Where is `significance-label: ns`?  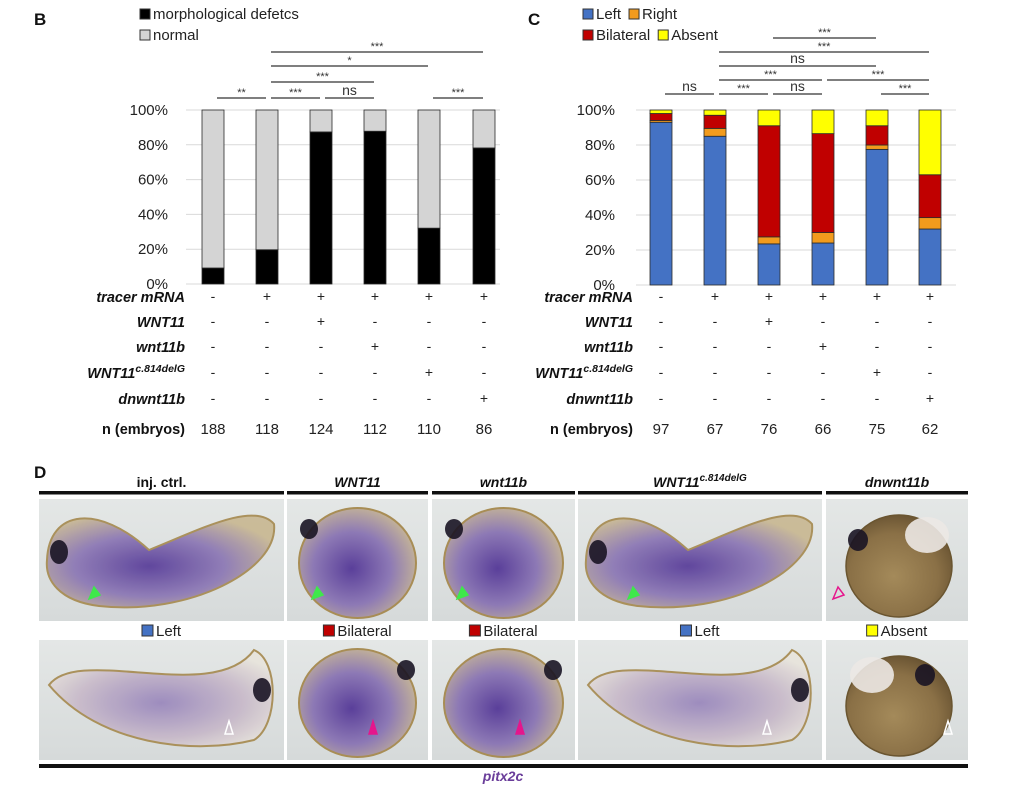 significance-label: ns is located at coordinates (689, 86).